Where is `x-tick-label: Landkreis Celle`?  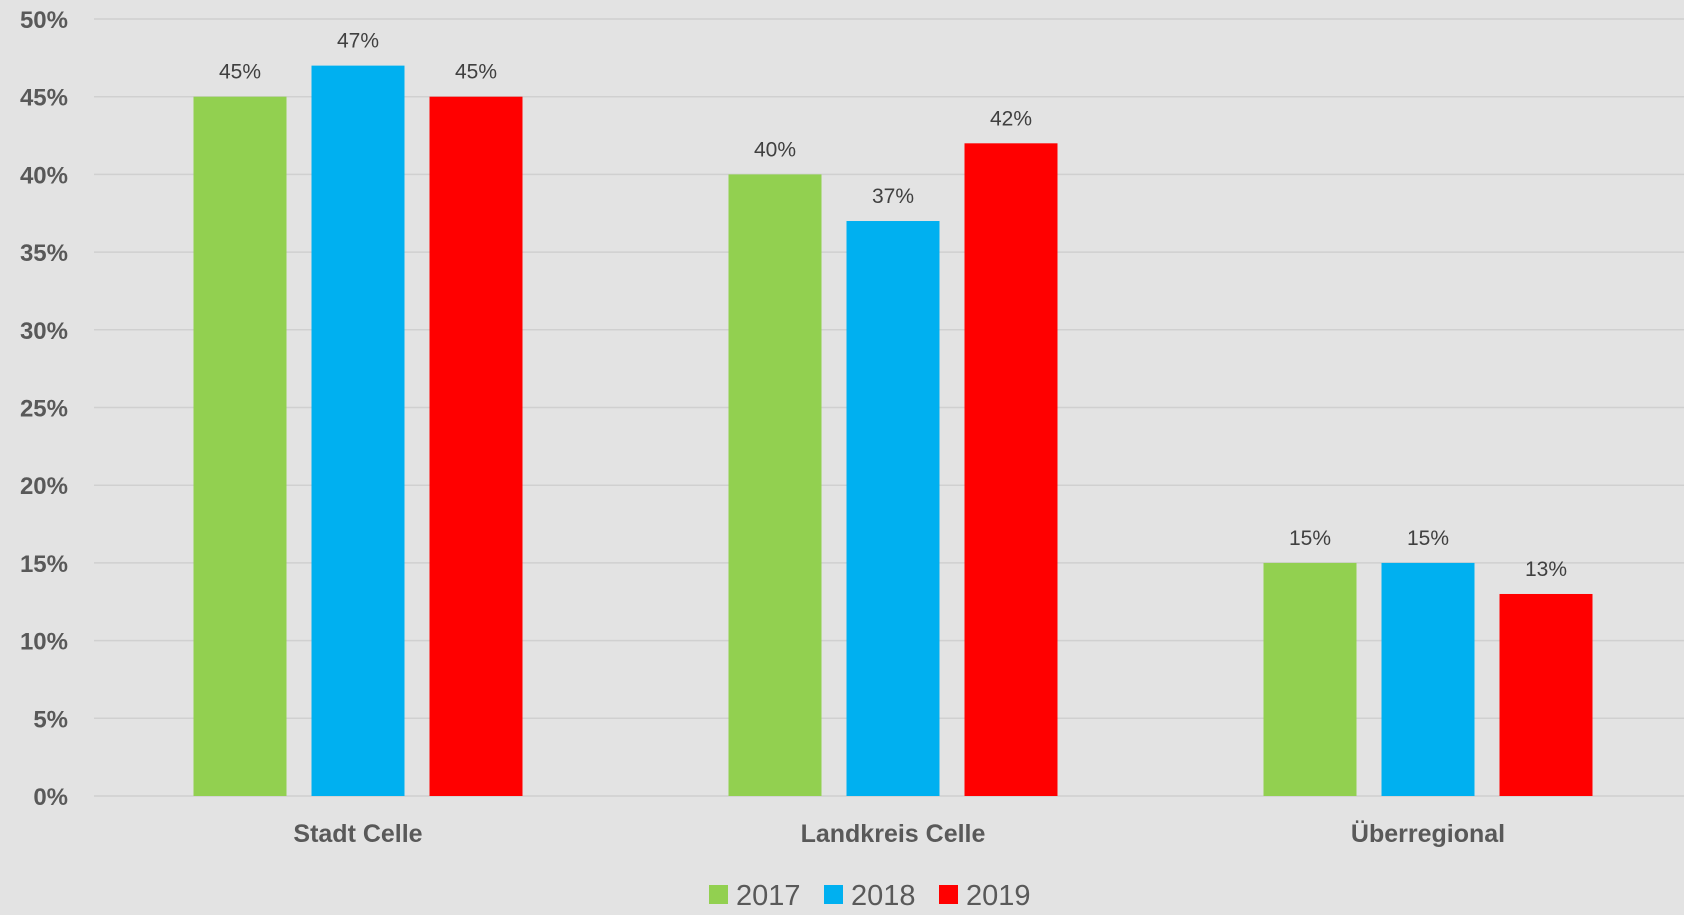 x-tick-label: Landkreis Celle is located at coordinates (893, 834).